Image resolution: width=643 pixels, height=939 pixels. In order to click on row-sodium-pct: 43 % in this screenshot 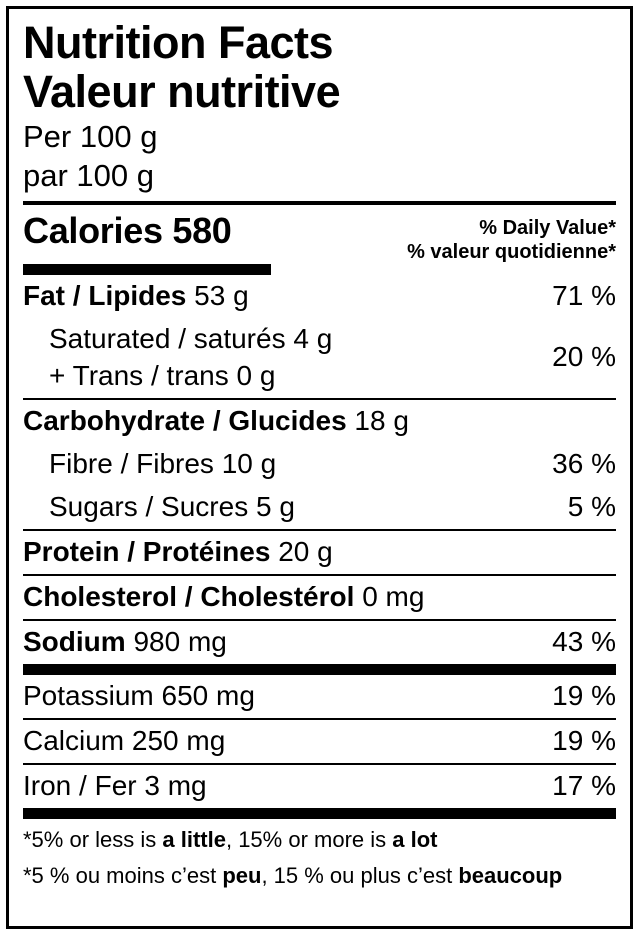, I will do `click(584, 641)`.